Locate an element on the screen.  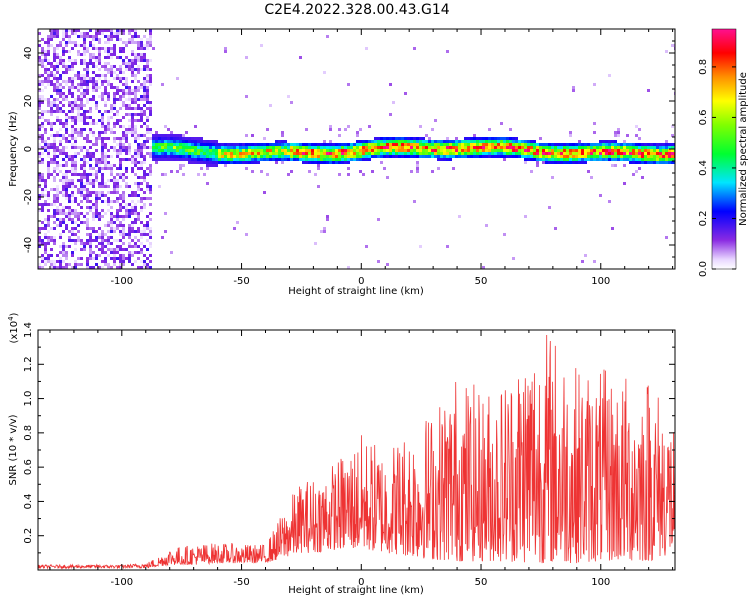
spectrogram-x-label: Height of straight line (km) is located at coordinates (356, 291).